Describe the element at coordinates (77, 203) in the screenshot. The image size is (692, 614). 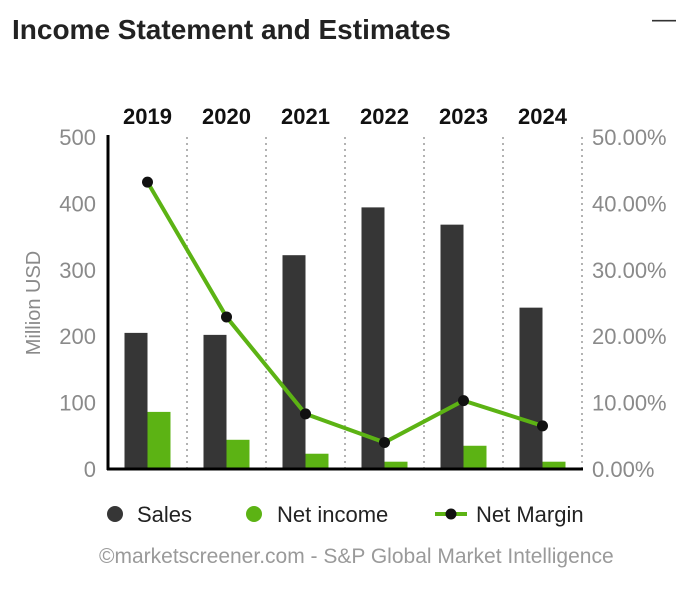
I see `y-tick-left-400: 400` at that location.